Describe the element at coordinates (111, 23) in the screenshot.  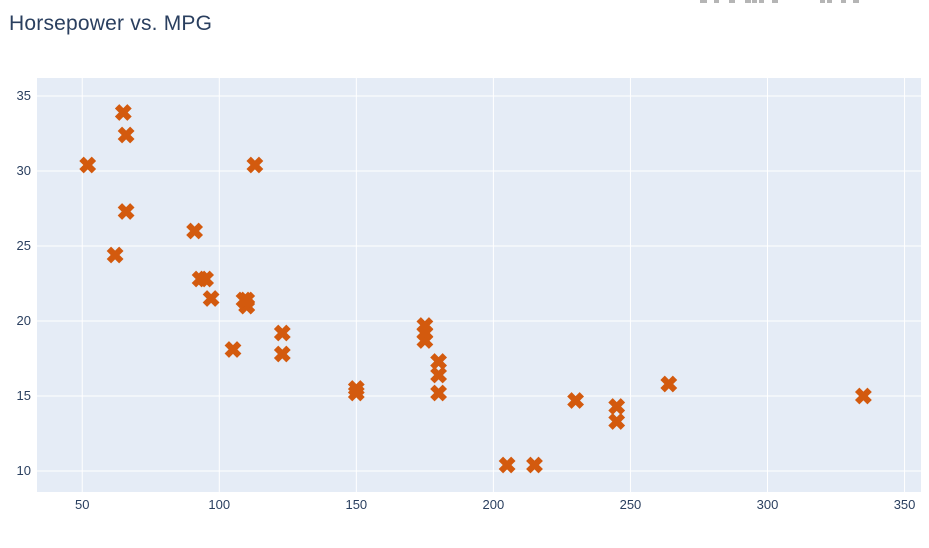
I see `chart-title: Horsepower vs. MPG` at that location.